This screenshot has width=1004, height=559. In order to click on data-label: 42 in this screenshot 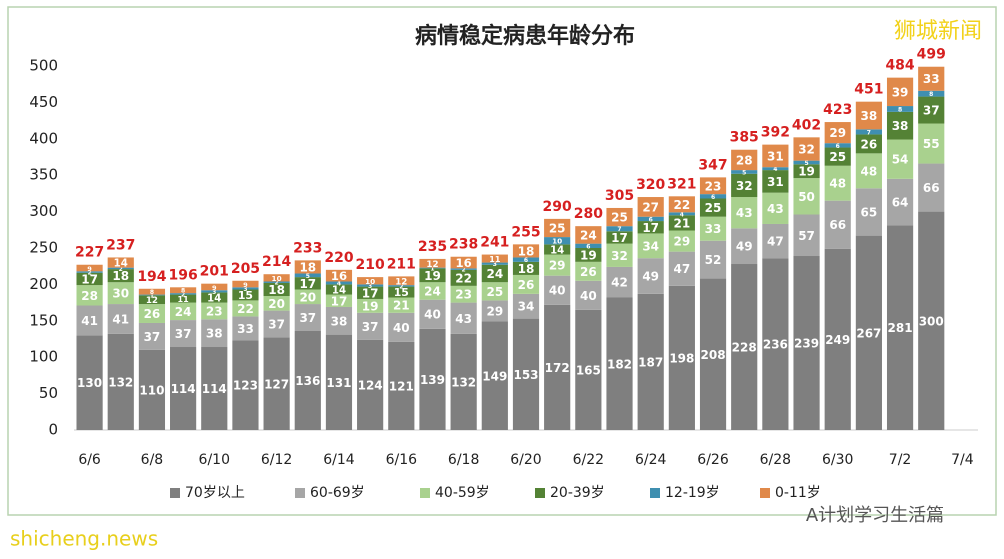, I will do `click(619, 283)`.